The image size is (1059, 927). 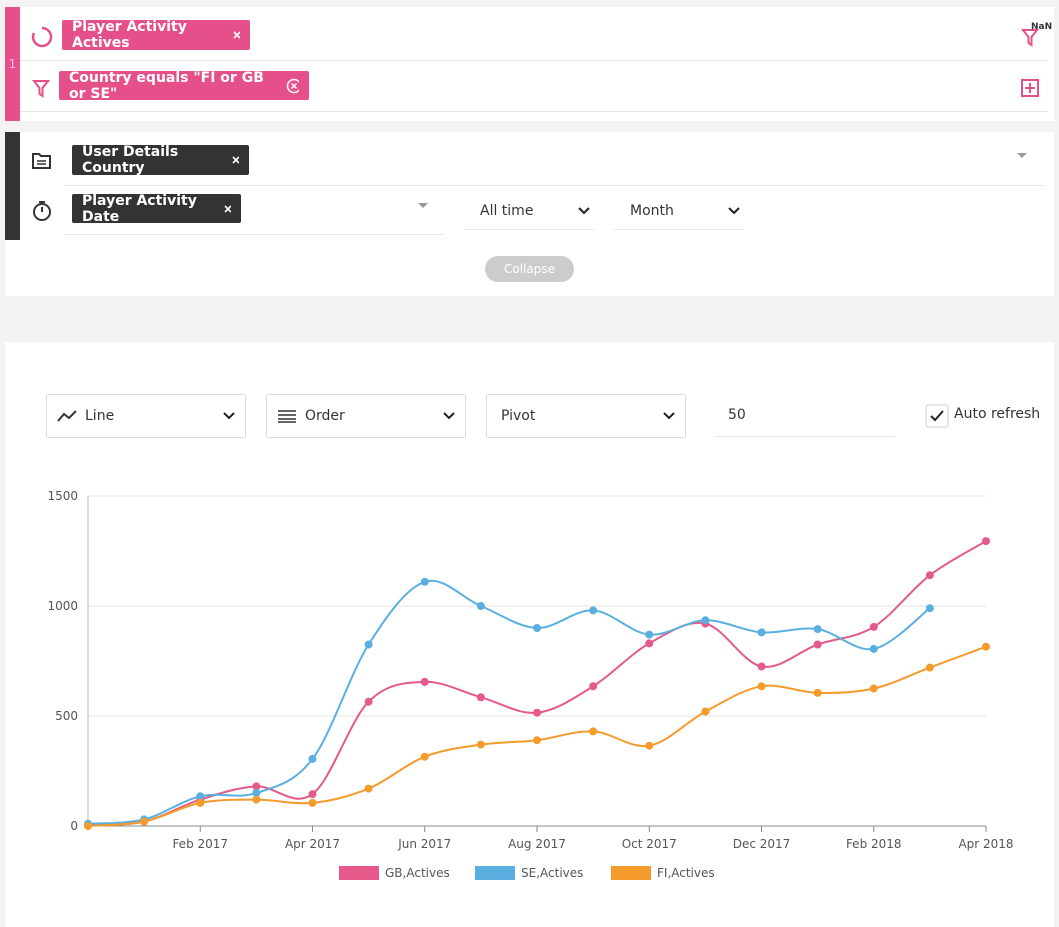 I want to click on granularity-select: Month, so click(x=679, y=211).